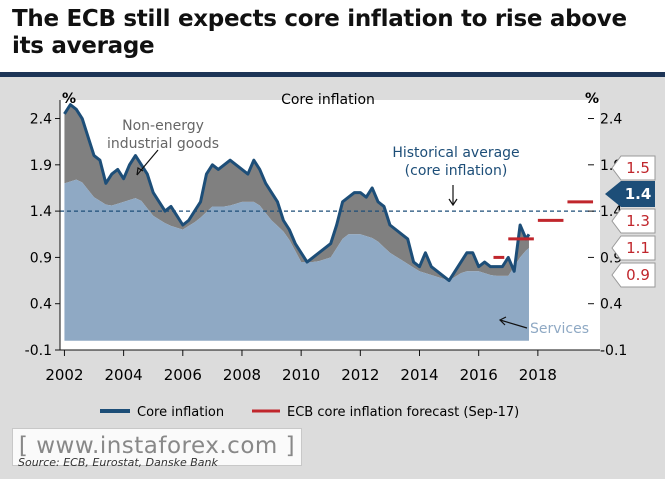  I want to click on y-axis-unit-left: %, so click(69, 99).